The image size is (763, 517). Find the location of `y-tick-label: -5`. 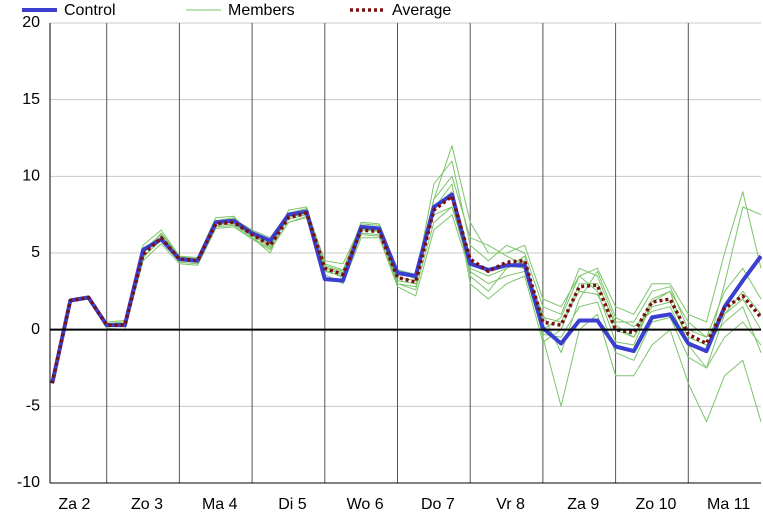

y-tick-label: -5 is located at coordinates (33, 406).